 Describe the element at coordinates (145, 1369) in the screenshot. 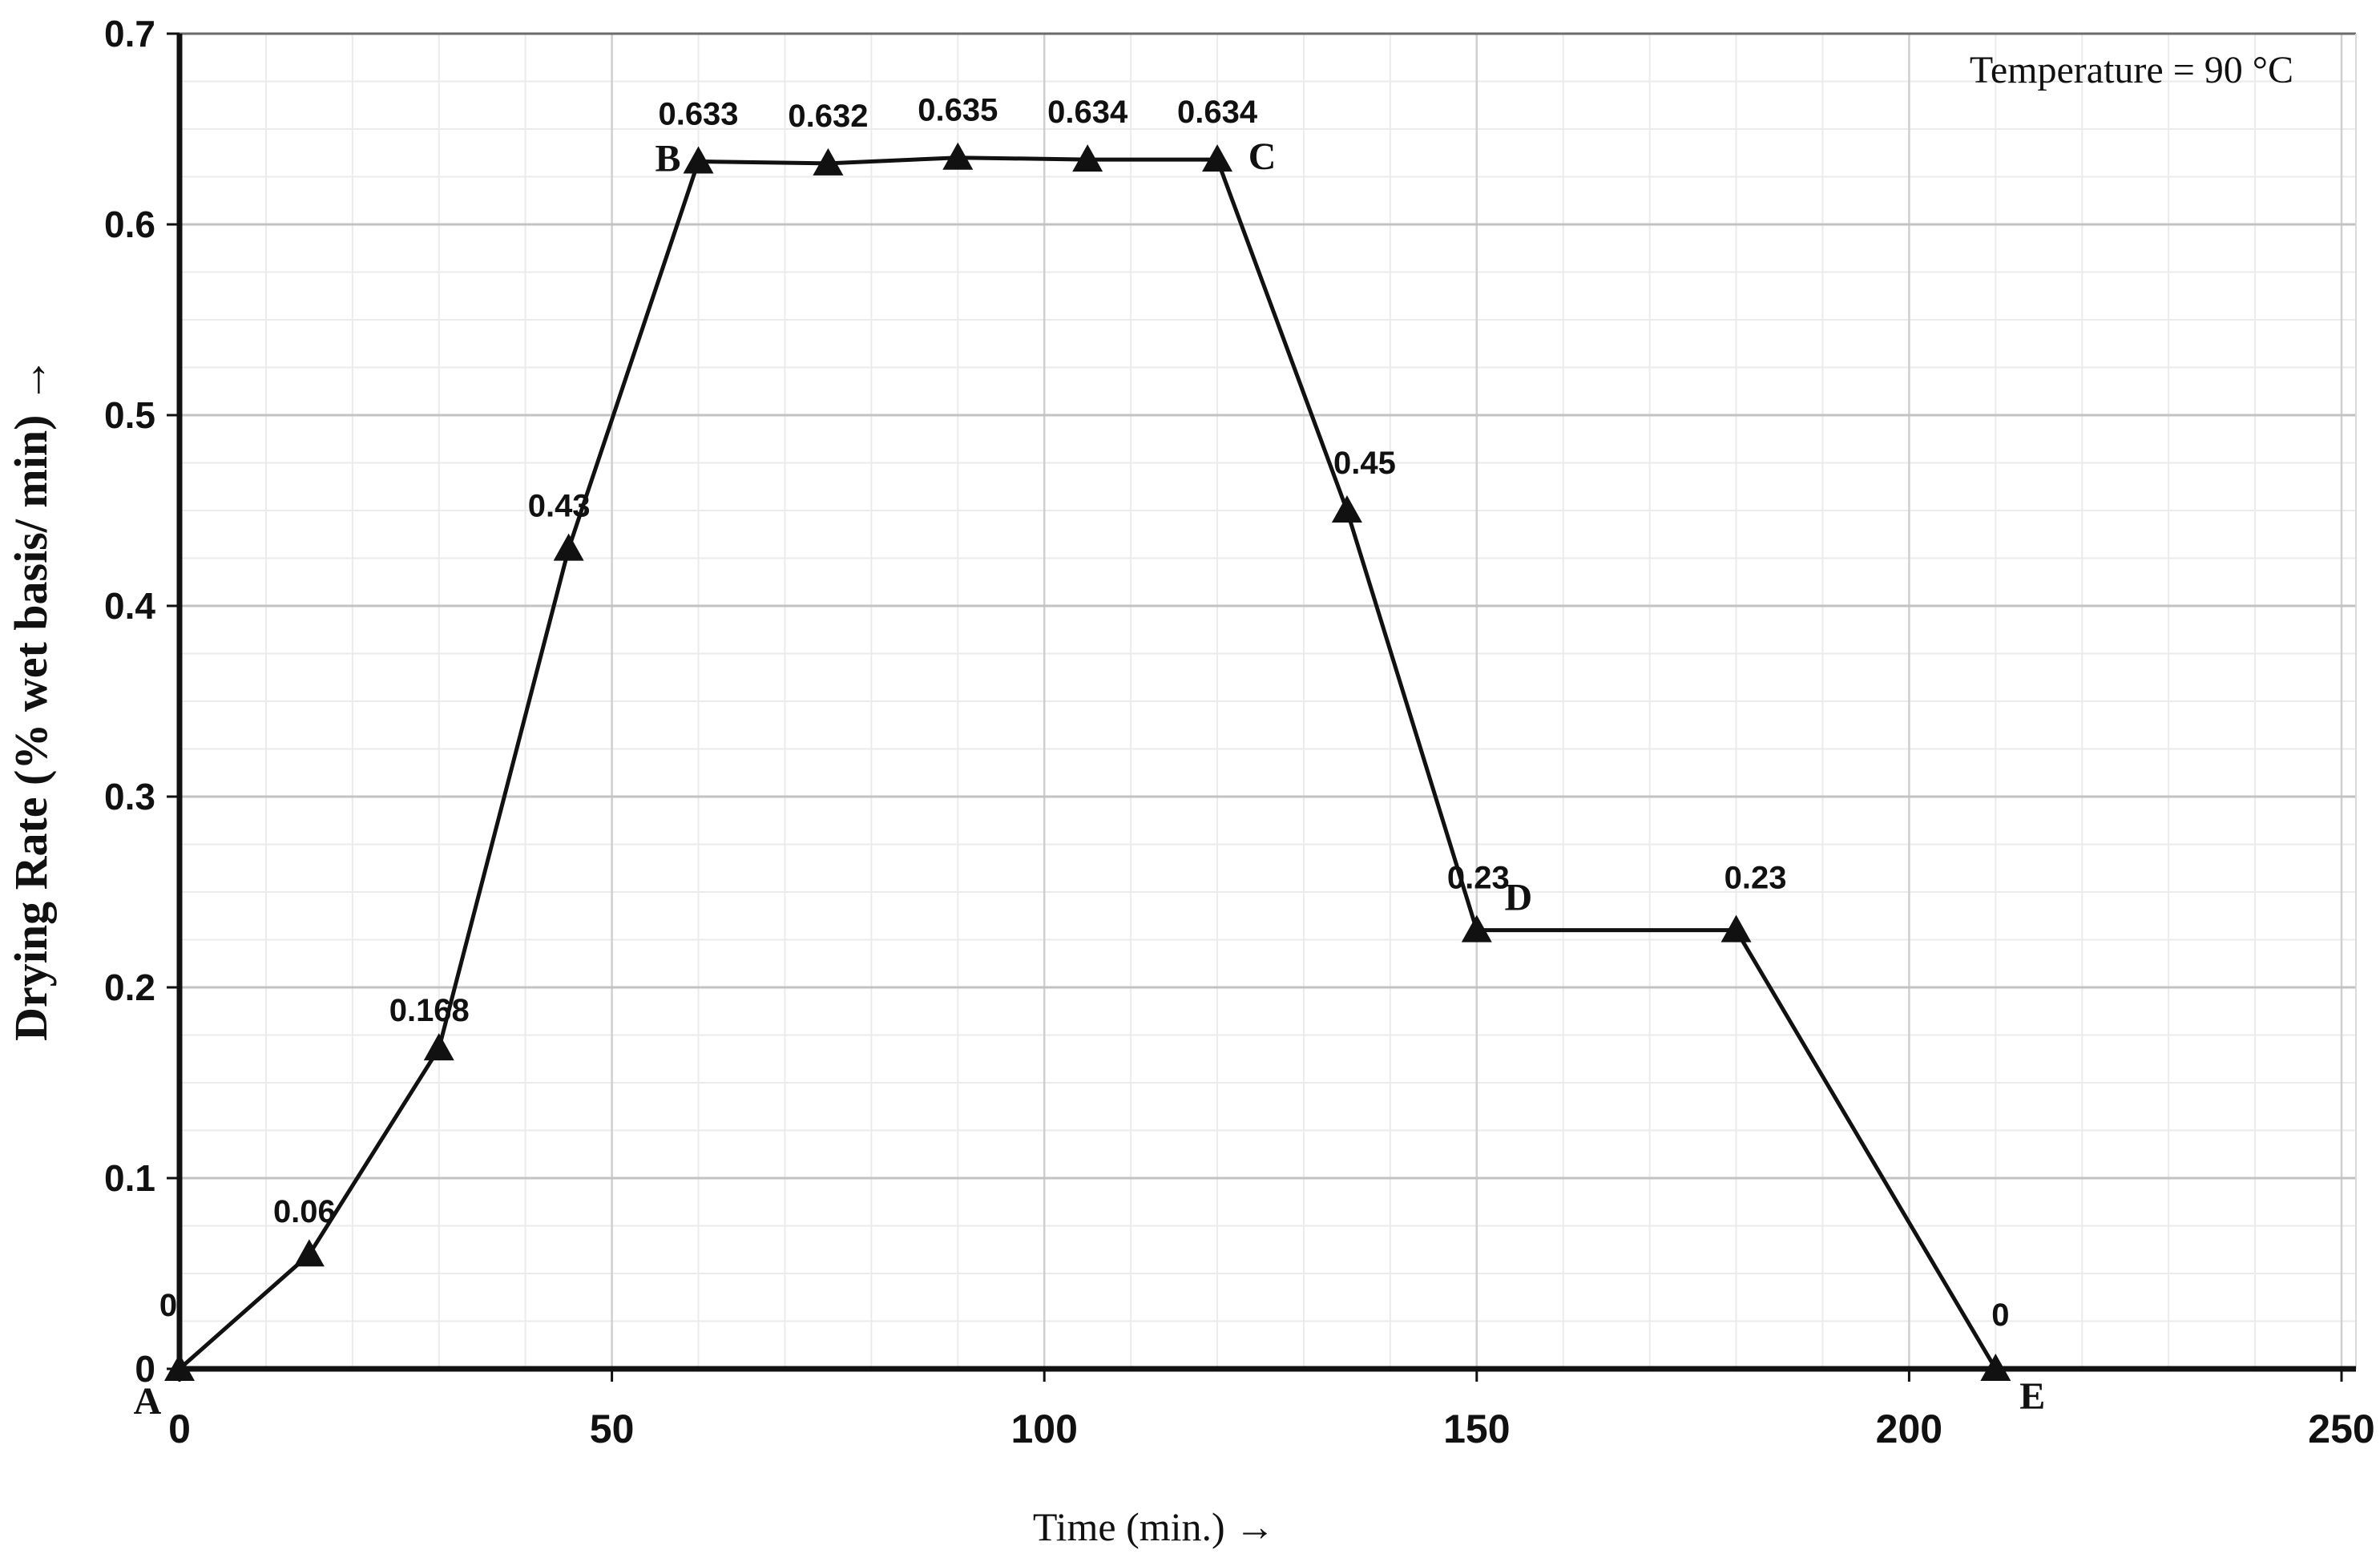

I see `y-tick-label: 0` at that location.